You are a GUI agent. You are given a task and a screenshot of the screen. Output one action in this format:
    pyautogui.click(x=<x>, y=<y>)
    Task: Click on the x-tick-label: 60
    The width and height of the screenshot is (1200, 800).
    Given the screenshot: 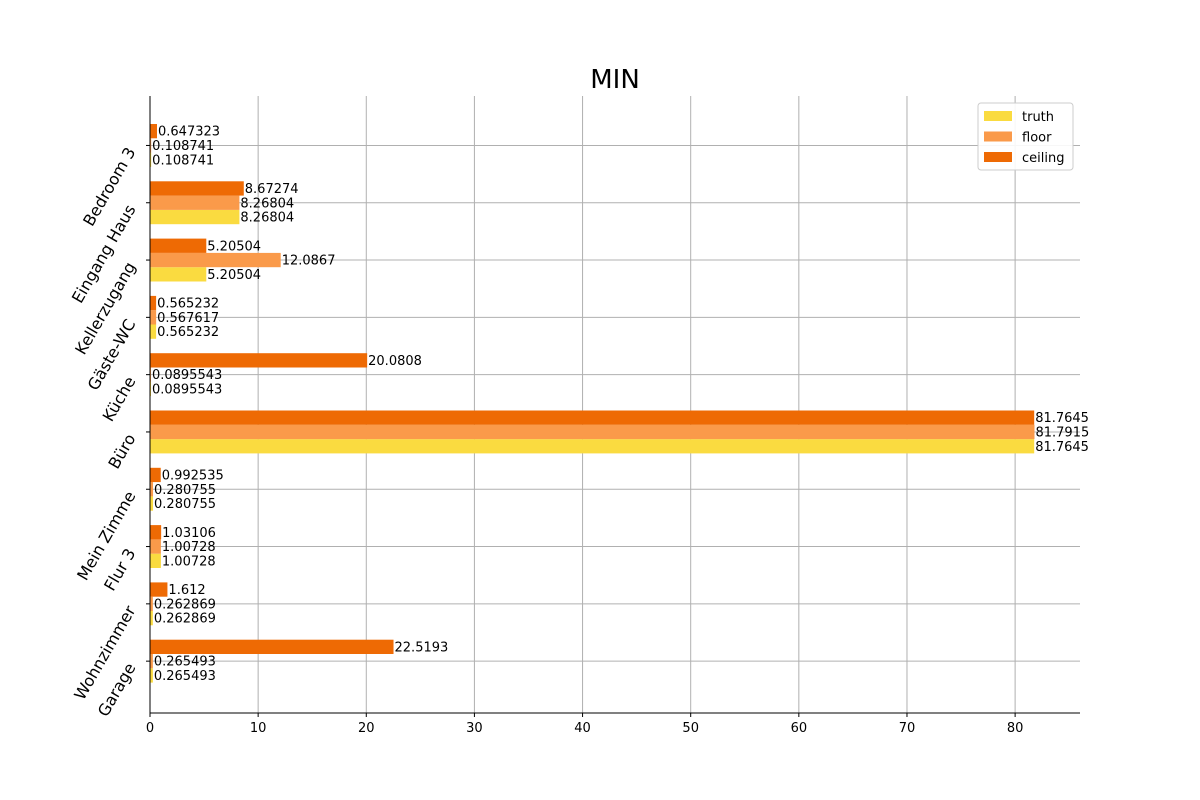 What is the action you would take?
    pyautogui.click(x=799, y=728)
    